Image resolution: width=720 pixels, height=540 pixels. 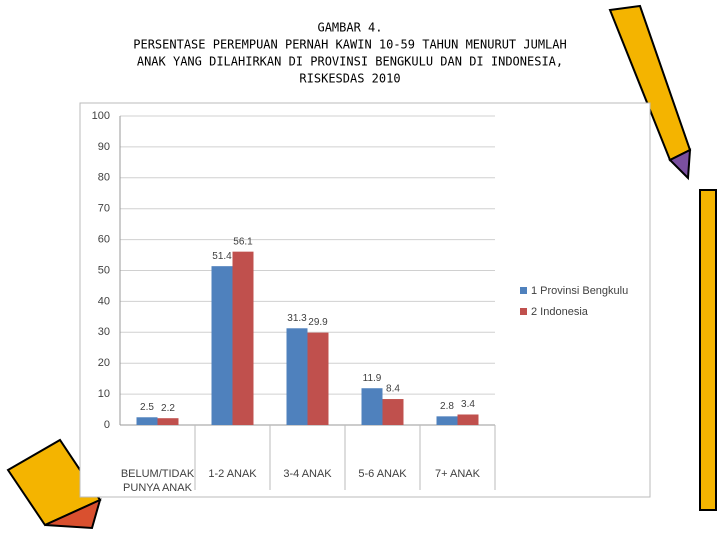 What do you see at coordinates (104, 363) in the screenshot?
I see `y-tick-label: 20` at bounding box center [104, 363].